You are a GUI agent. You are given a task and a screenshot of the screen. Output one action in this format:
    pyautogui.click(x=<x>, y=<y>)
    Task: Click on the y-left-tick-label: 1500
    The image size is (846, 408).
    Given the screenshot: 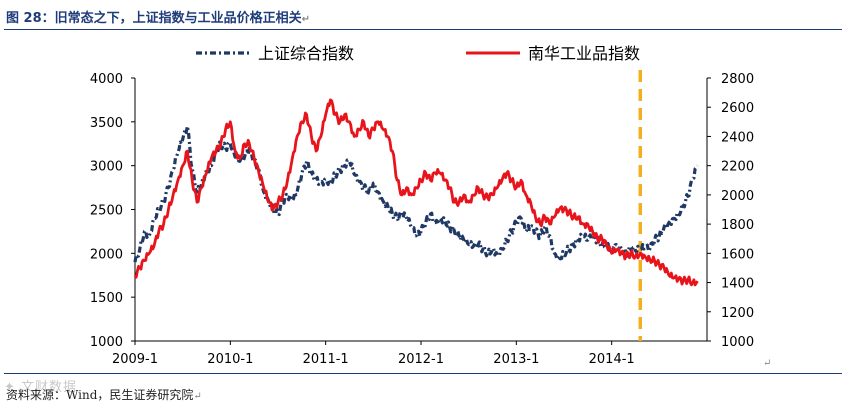 What is the action you would take?
    pyautogui.click(x=106, y=298)
    